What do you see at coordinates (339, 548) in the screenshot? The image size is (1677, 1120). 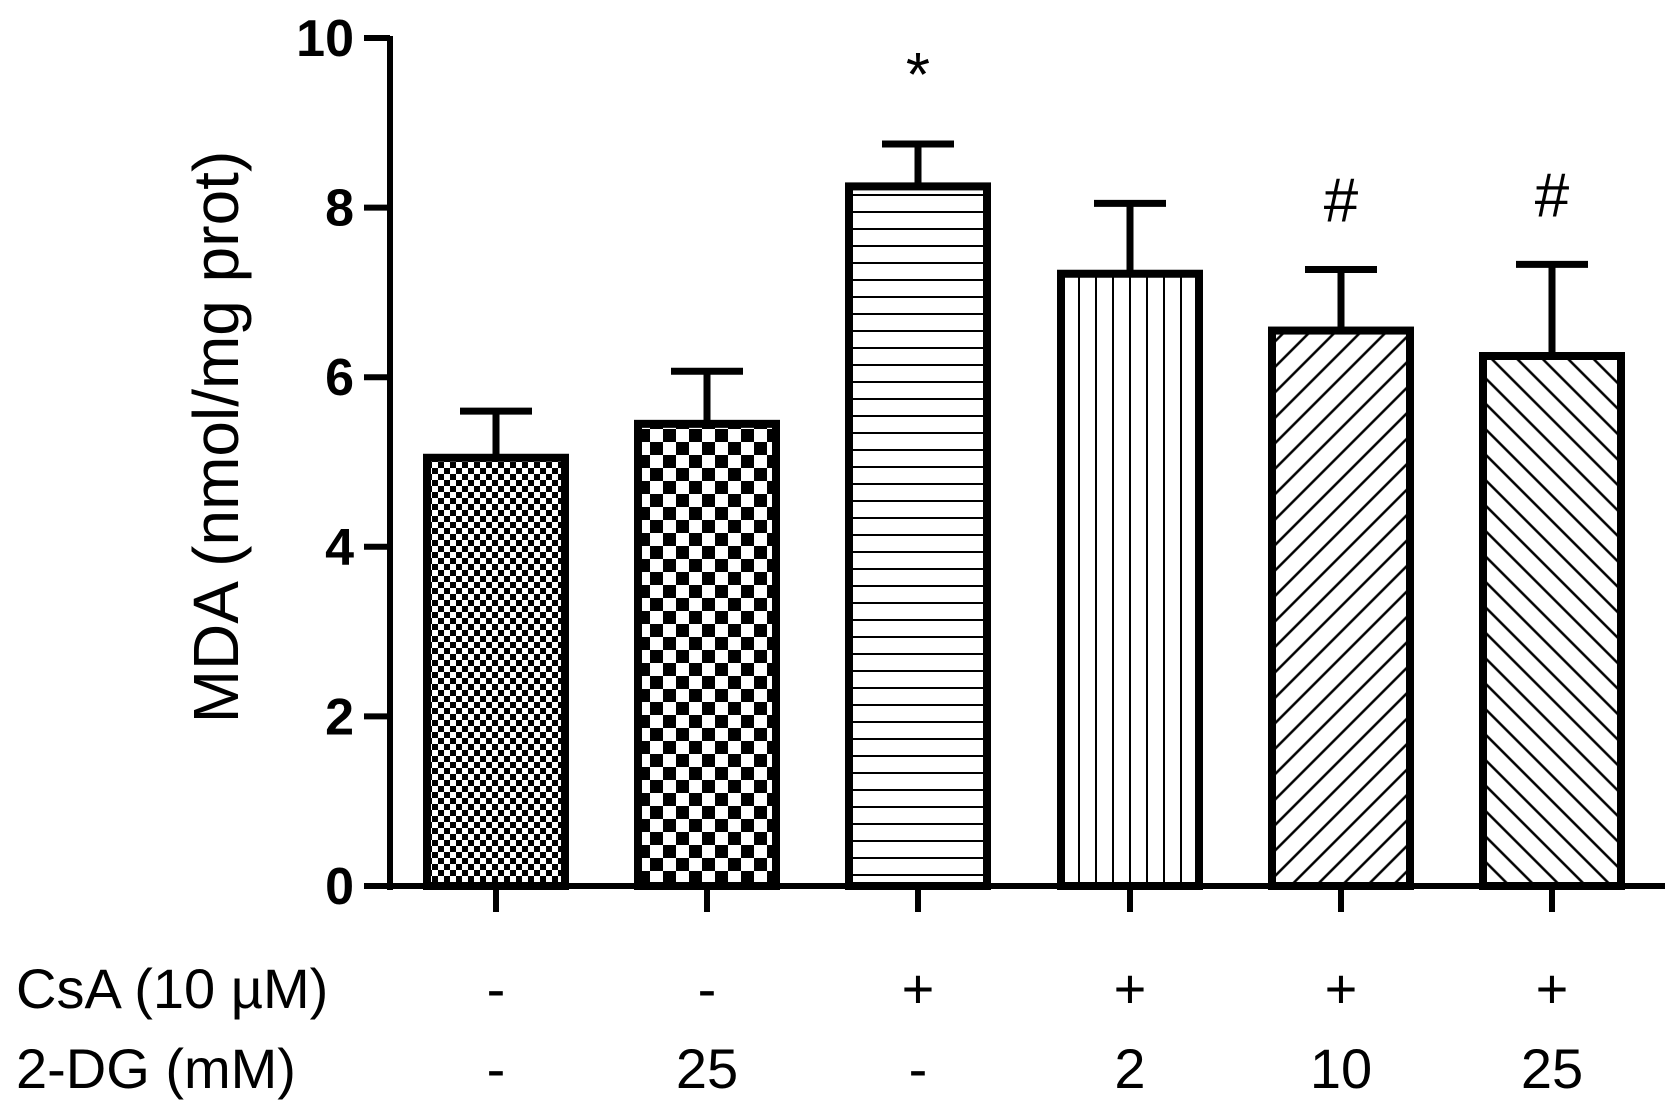 I see `y-tick-label: 4` at bounding box center [339, 548].